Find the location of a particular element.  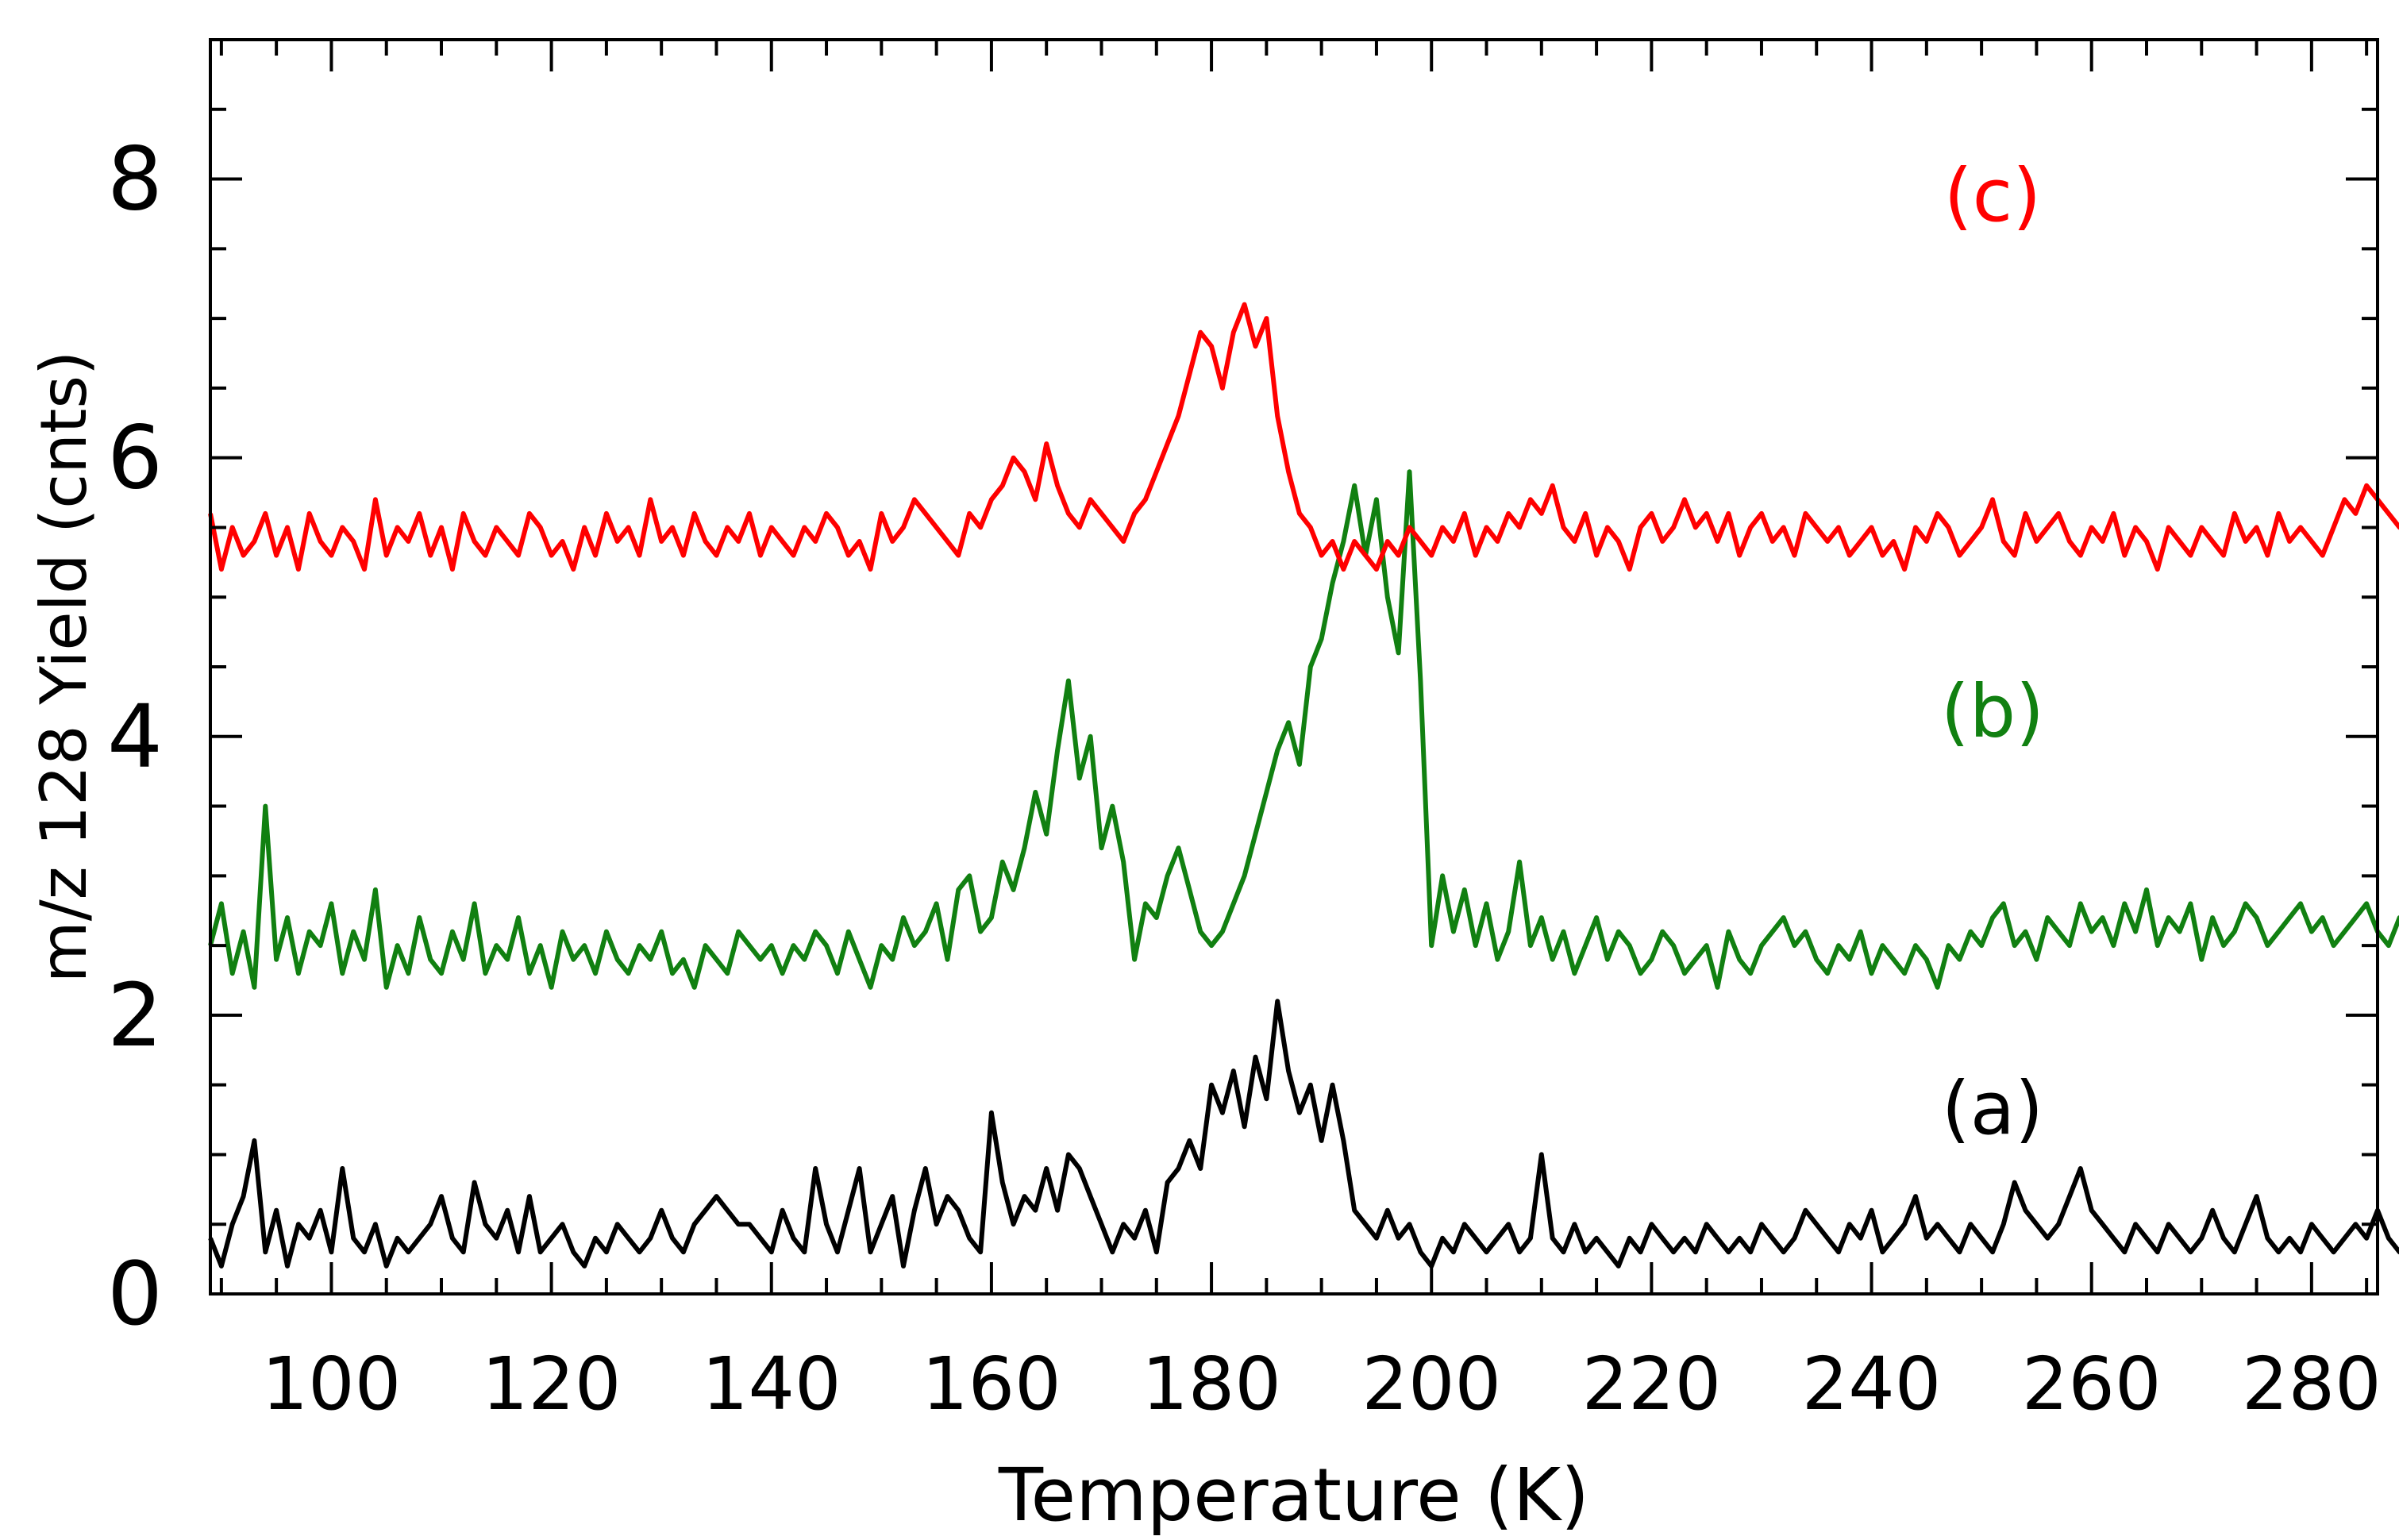

x-tick-label: 280 is located at coordinates (2312, 1384).